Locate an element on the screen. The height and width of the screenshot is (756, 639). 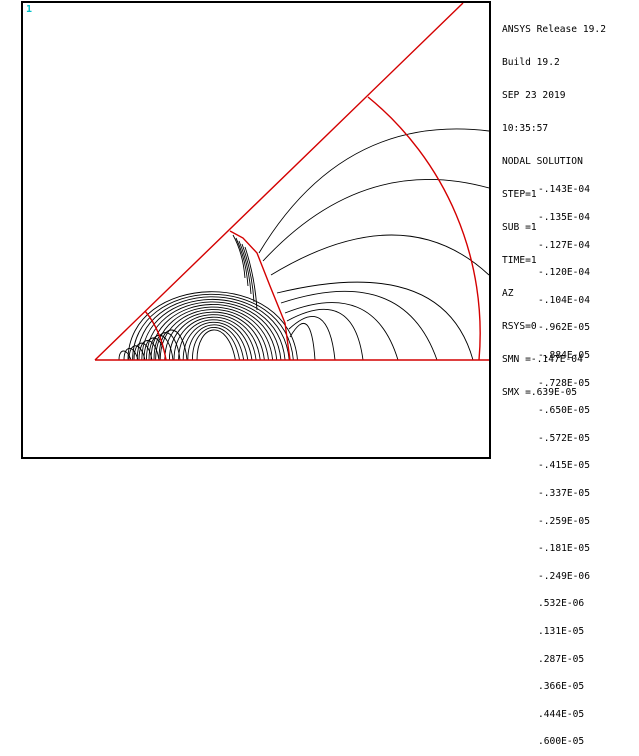
build-label: Build 19.2 is located at coordinates (531, 62).